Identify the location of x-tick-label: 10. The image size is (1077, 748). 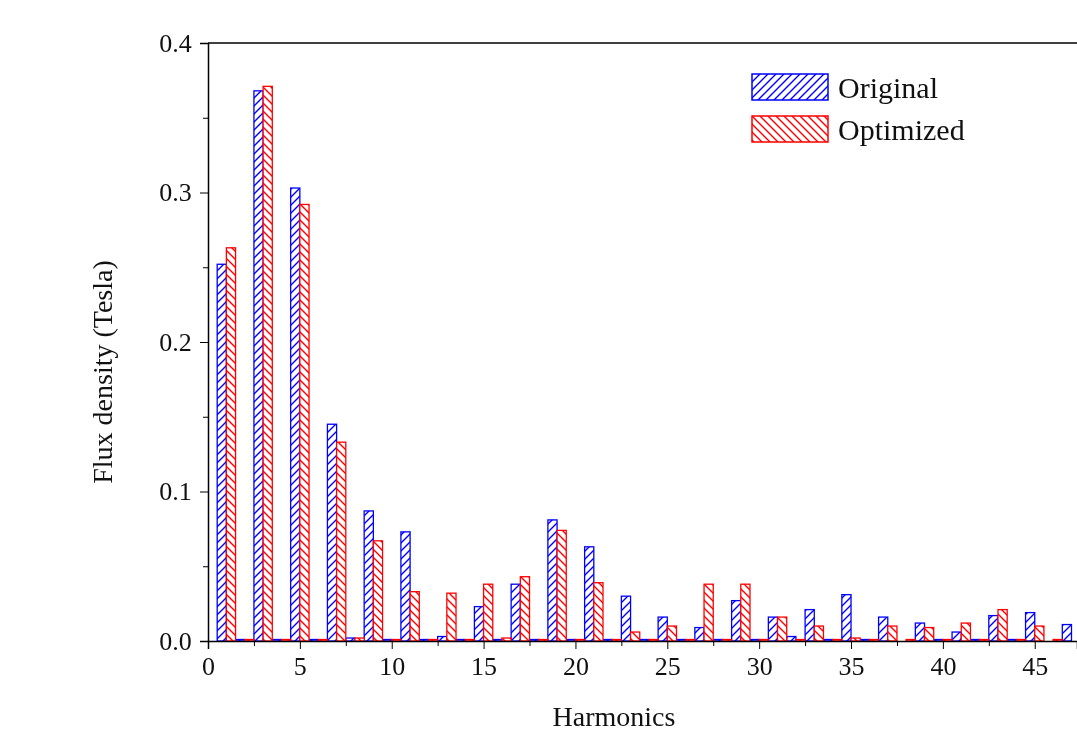
(392, 667).